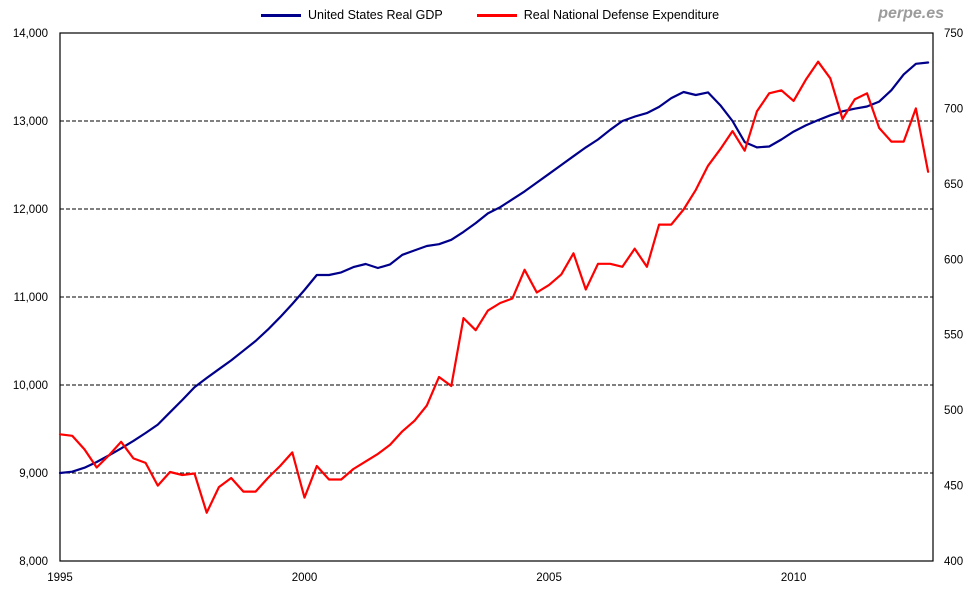 This screenshot has height=600, width=980. Describe the element at coordinates (33, 474) in the screenshot. I see `y-left-tick-label: 9,000` at that location.